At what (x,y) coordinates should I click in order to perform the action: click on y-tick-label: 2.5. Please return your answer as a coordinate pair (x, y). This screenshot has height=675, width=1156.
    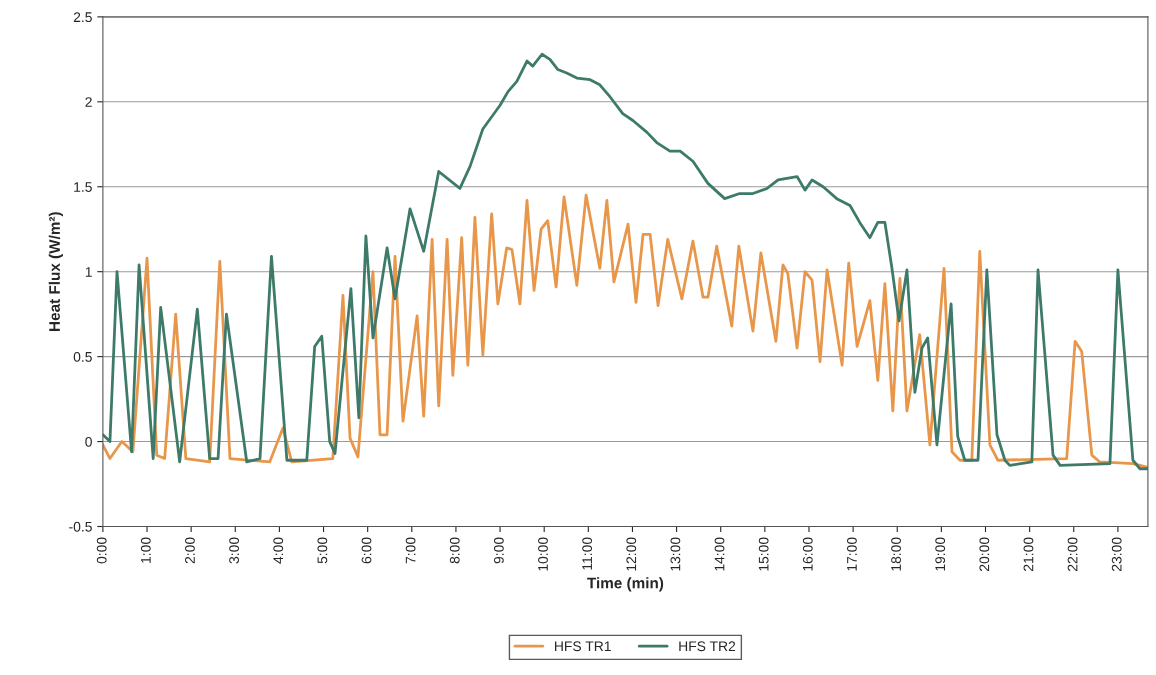
    Looking at the image, I should click on (82, 17).